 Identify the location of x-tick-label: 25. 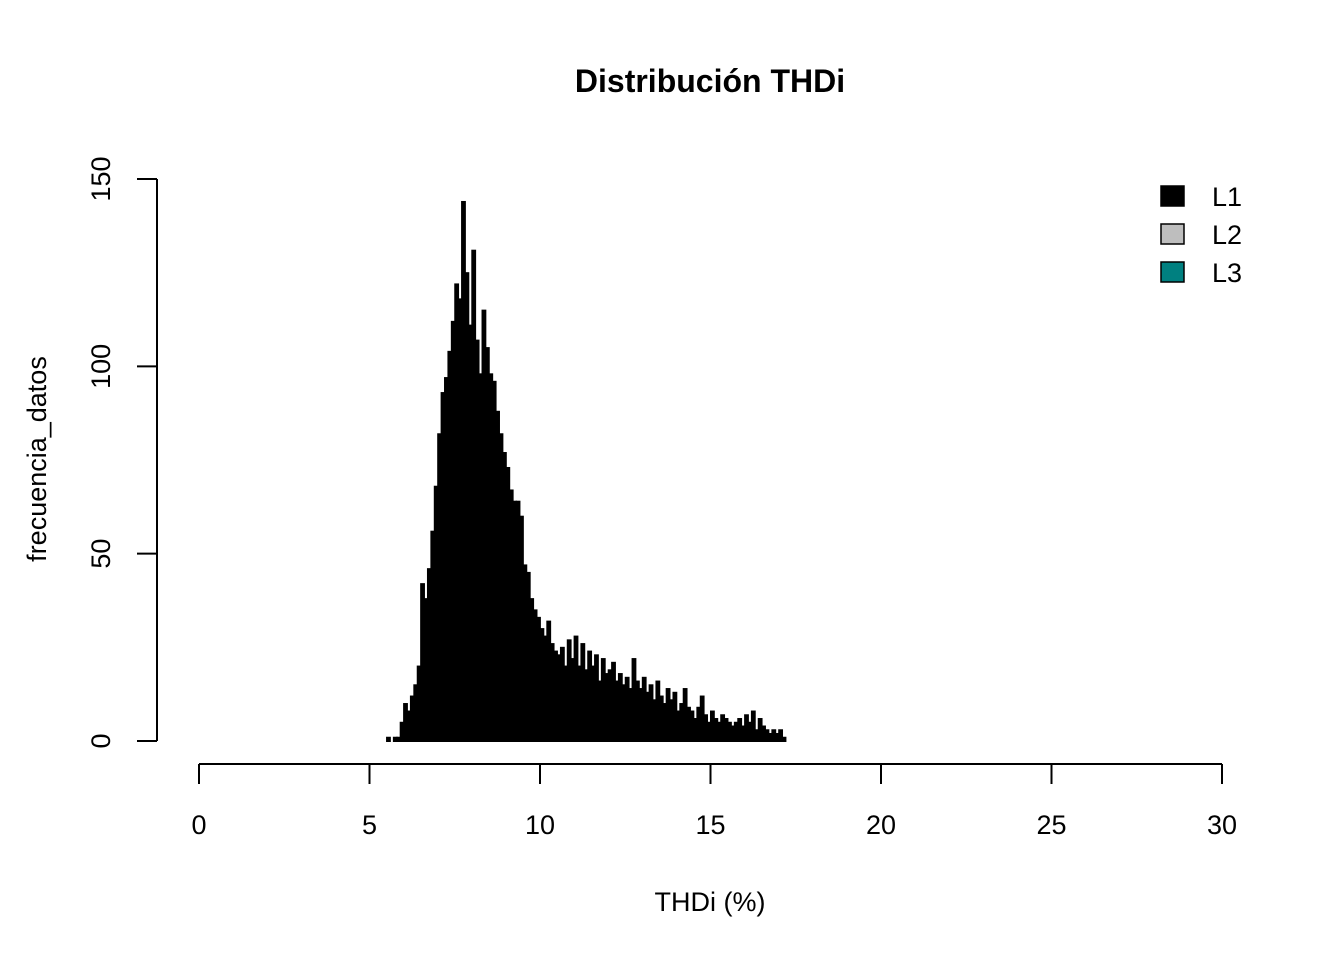
(1051, 825).